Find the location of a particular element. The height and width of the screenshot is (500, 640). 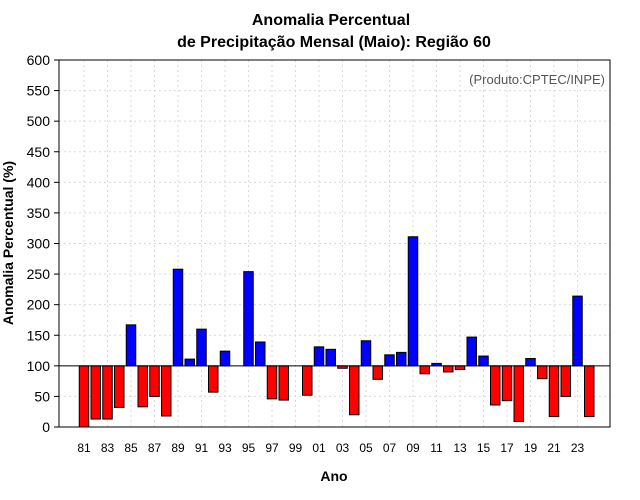

x-tick-label: 93 is located at coordinates (225, 448).